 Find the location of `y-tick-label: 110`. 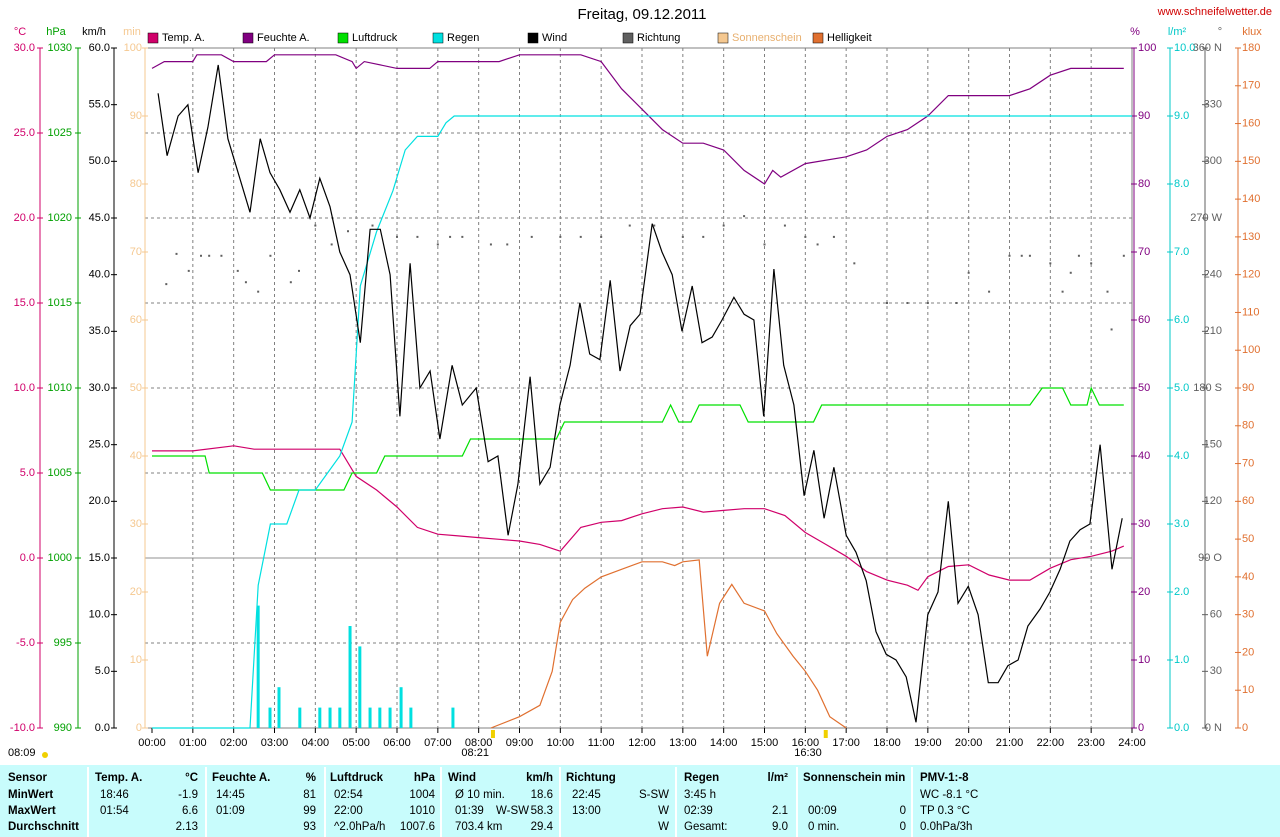

y-tick-label: 110 is located at coordinates (1251, 312).